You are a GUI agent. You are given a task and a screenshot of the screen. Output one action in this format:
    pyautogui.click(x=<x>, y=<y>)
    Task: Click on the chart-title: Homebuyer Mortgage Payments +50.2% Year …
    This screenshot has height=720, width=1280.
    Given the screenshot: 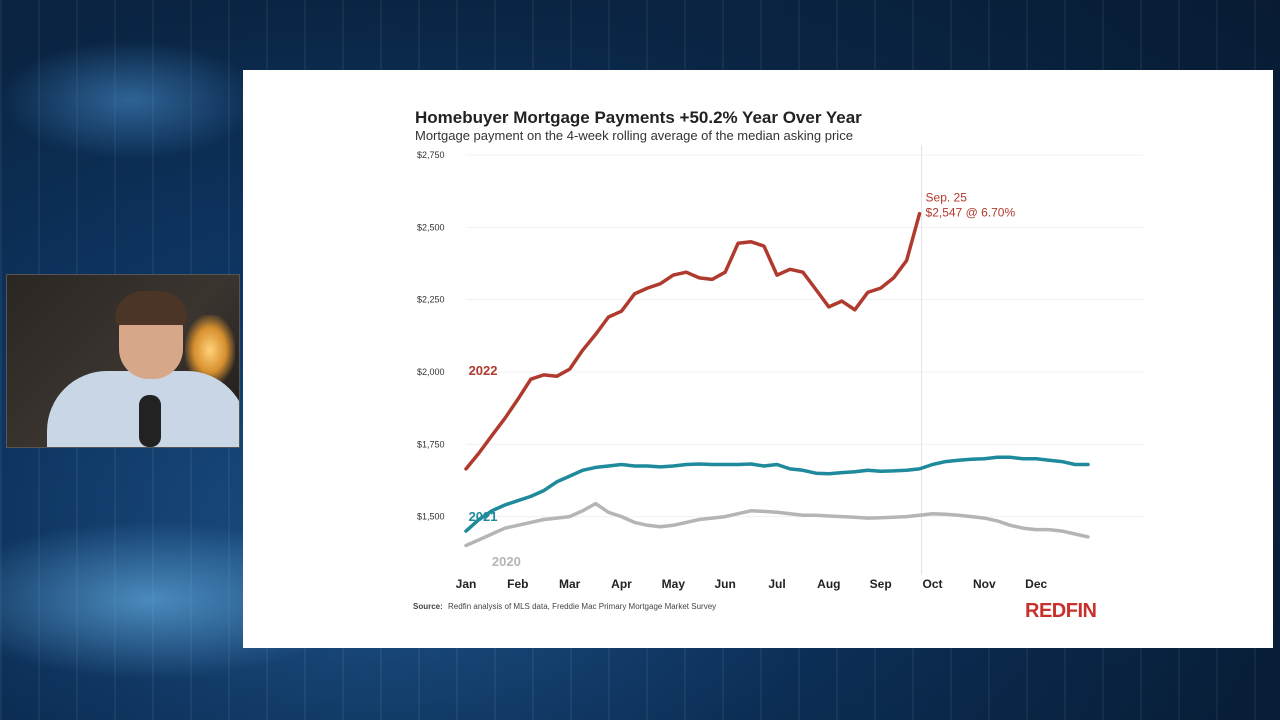 What is the action you would take?
    pyautogui.click(x=638, y=117)
    